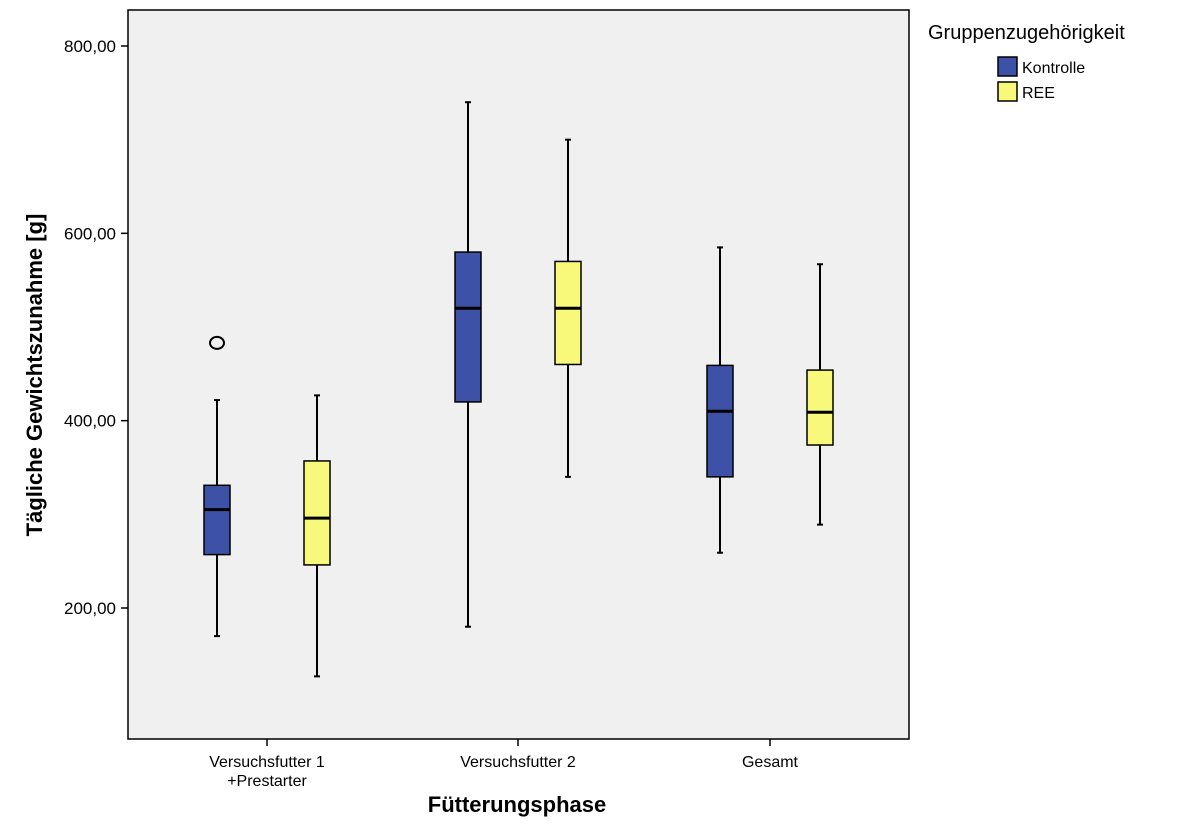  Describe the element at coordinates (96, 327) in the screenshot. I see `y-axis: 200,00 400,00 600,00 800,00` at that location.